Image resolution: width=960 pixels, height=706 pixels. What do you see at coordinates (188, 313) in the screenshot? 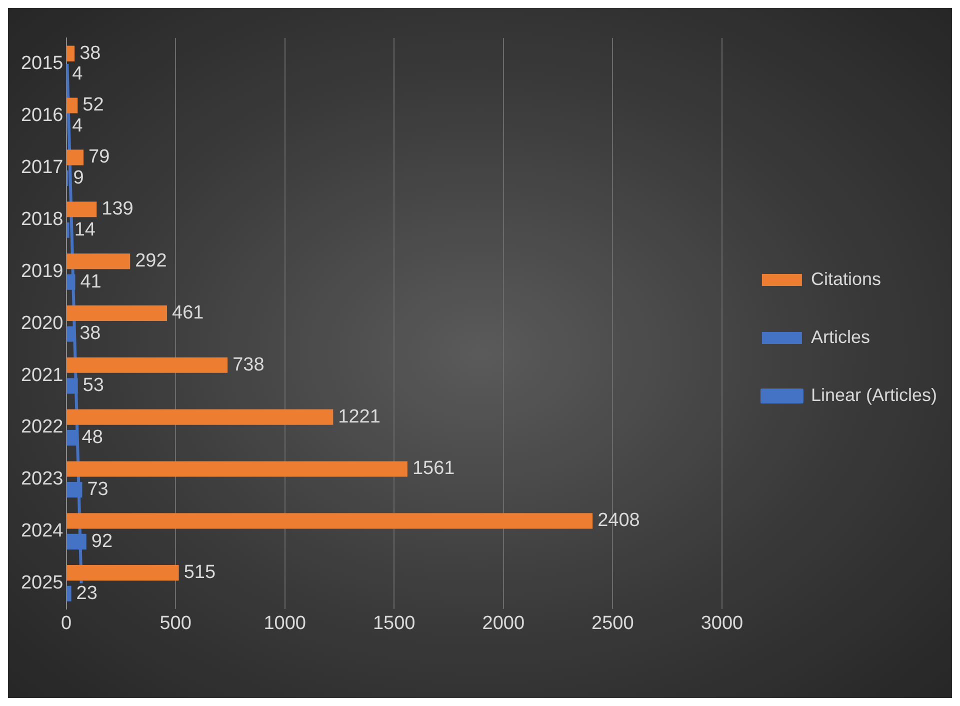
I see `data-label: 461` at bounding box center [188, 313].